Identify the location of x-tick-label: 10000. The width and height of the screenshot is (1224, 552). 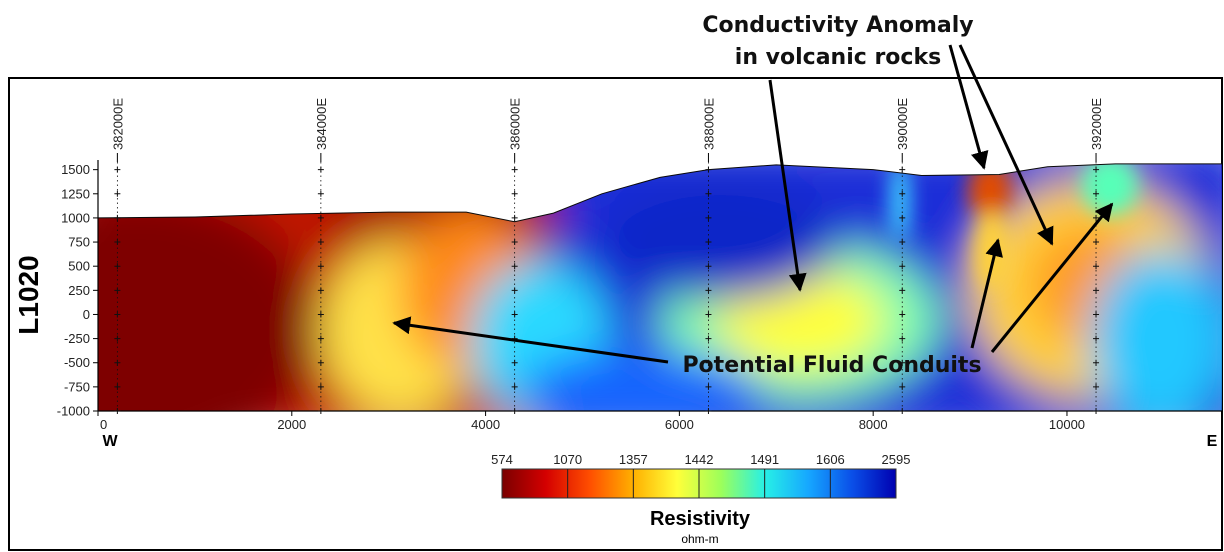
(1067, 424).